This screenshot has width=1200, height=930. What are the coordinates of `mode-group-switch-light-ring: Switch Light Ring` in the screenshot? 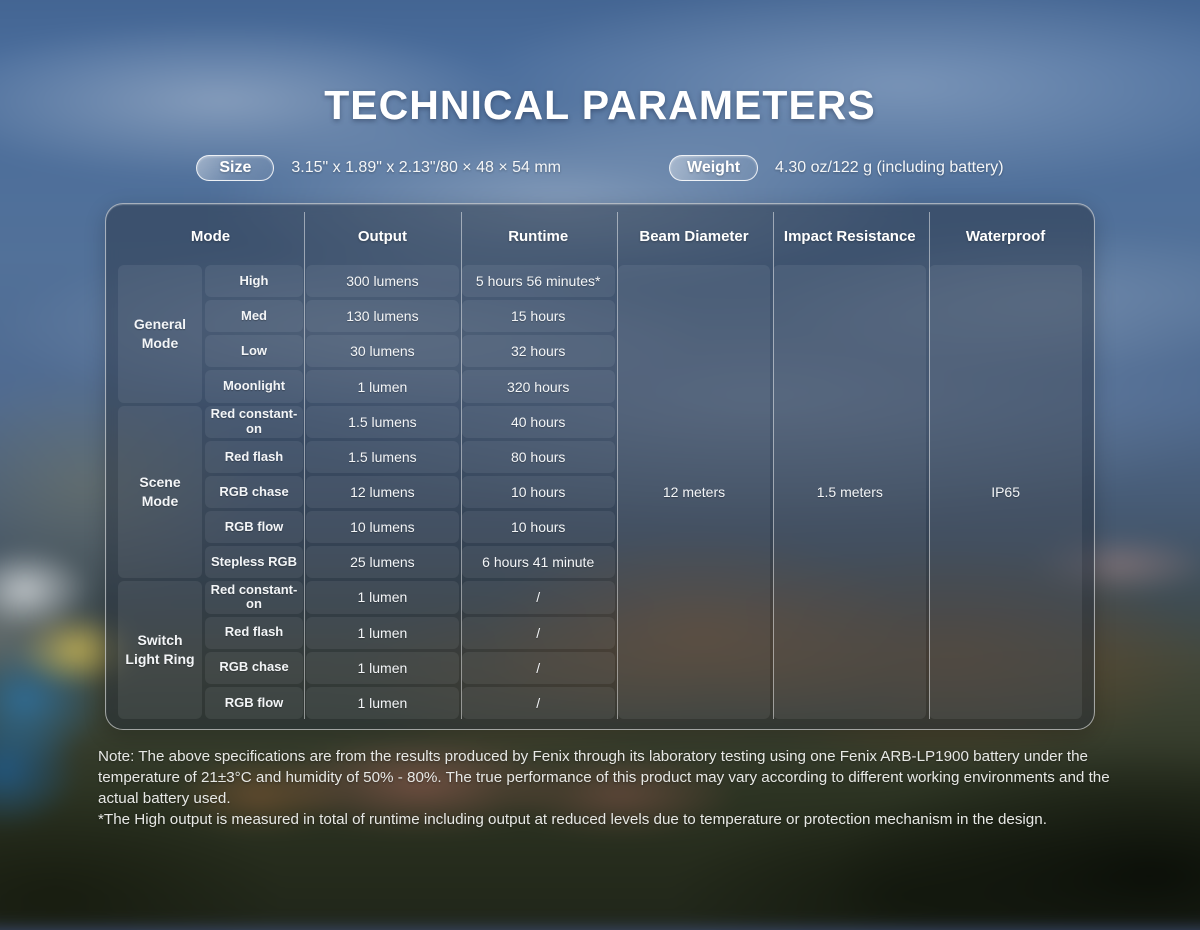 It's located at (160, 650).